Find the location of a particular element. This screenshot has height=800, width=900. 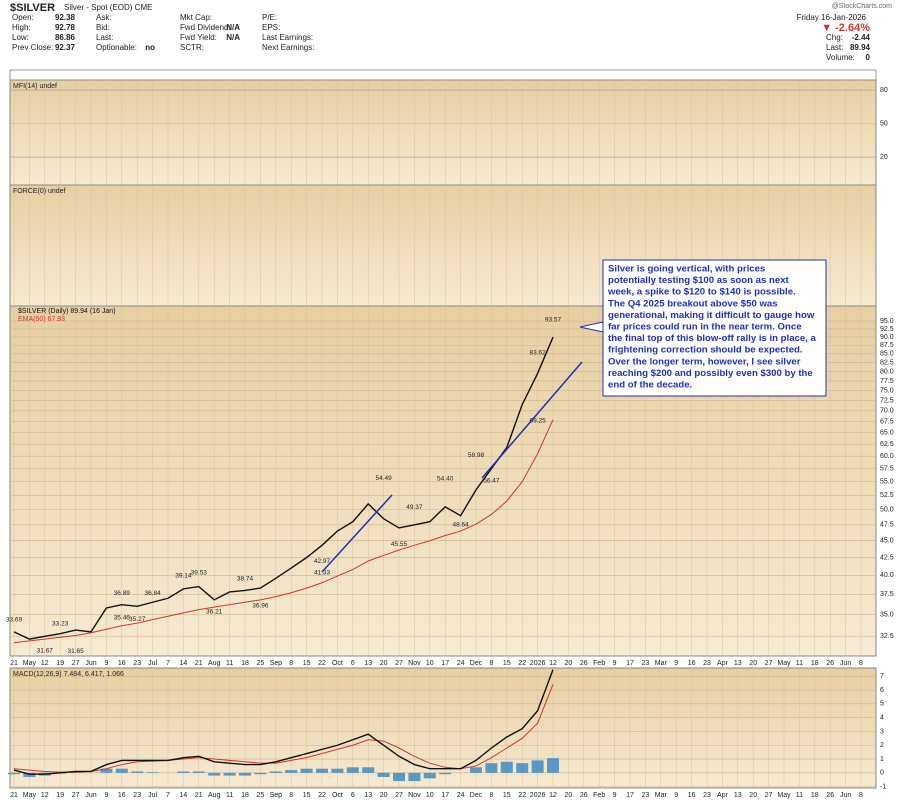

x-tick-label: Jul is located at coordinates (152, 663).